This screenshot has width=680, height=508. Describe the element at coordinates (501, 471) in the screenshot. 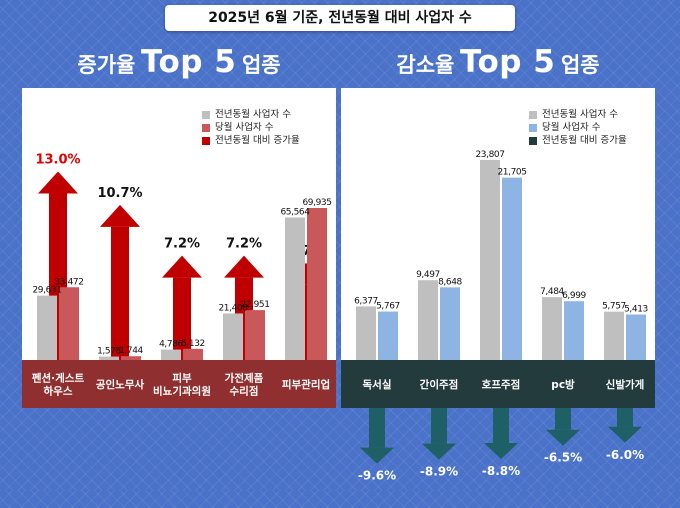

I see `rate-label: -8.8%` at that location.